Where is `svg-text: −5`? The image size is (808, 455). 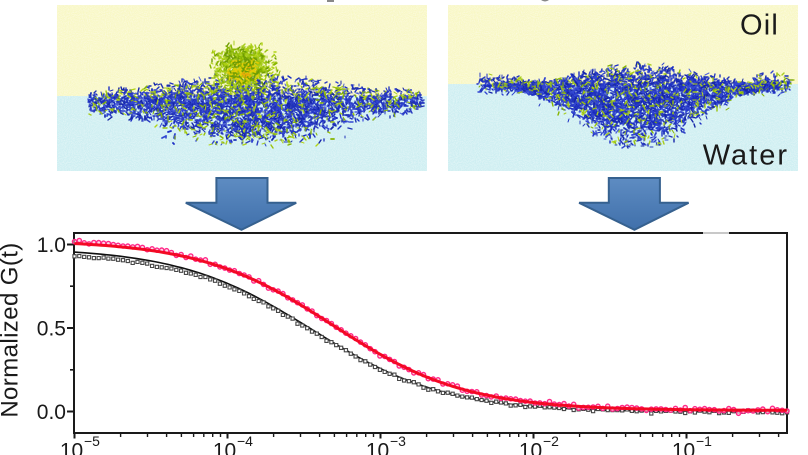
svg-text: −5 is located at coordinates (92, 441).